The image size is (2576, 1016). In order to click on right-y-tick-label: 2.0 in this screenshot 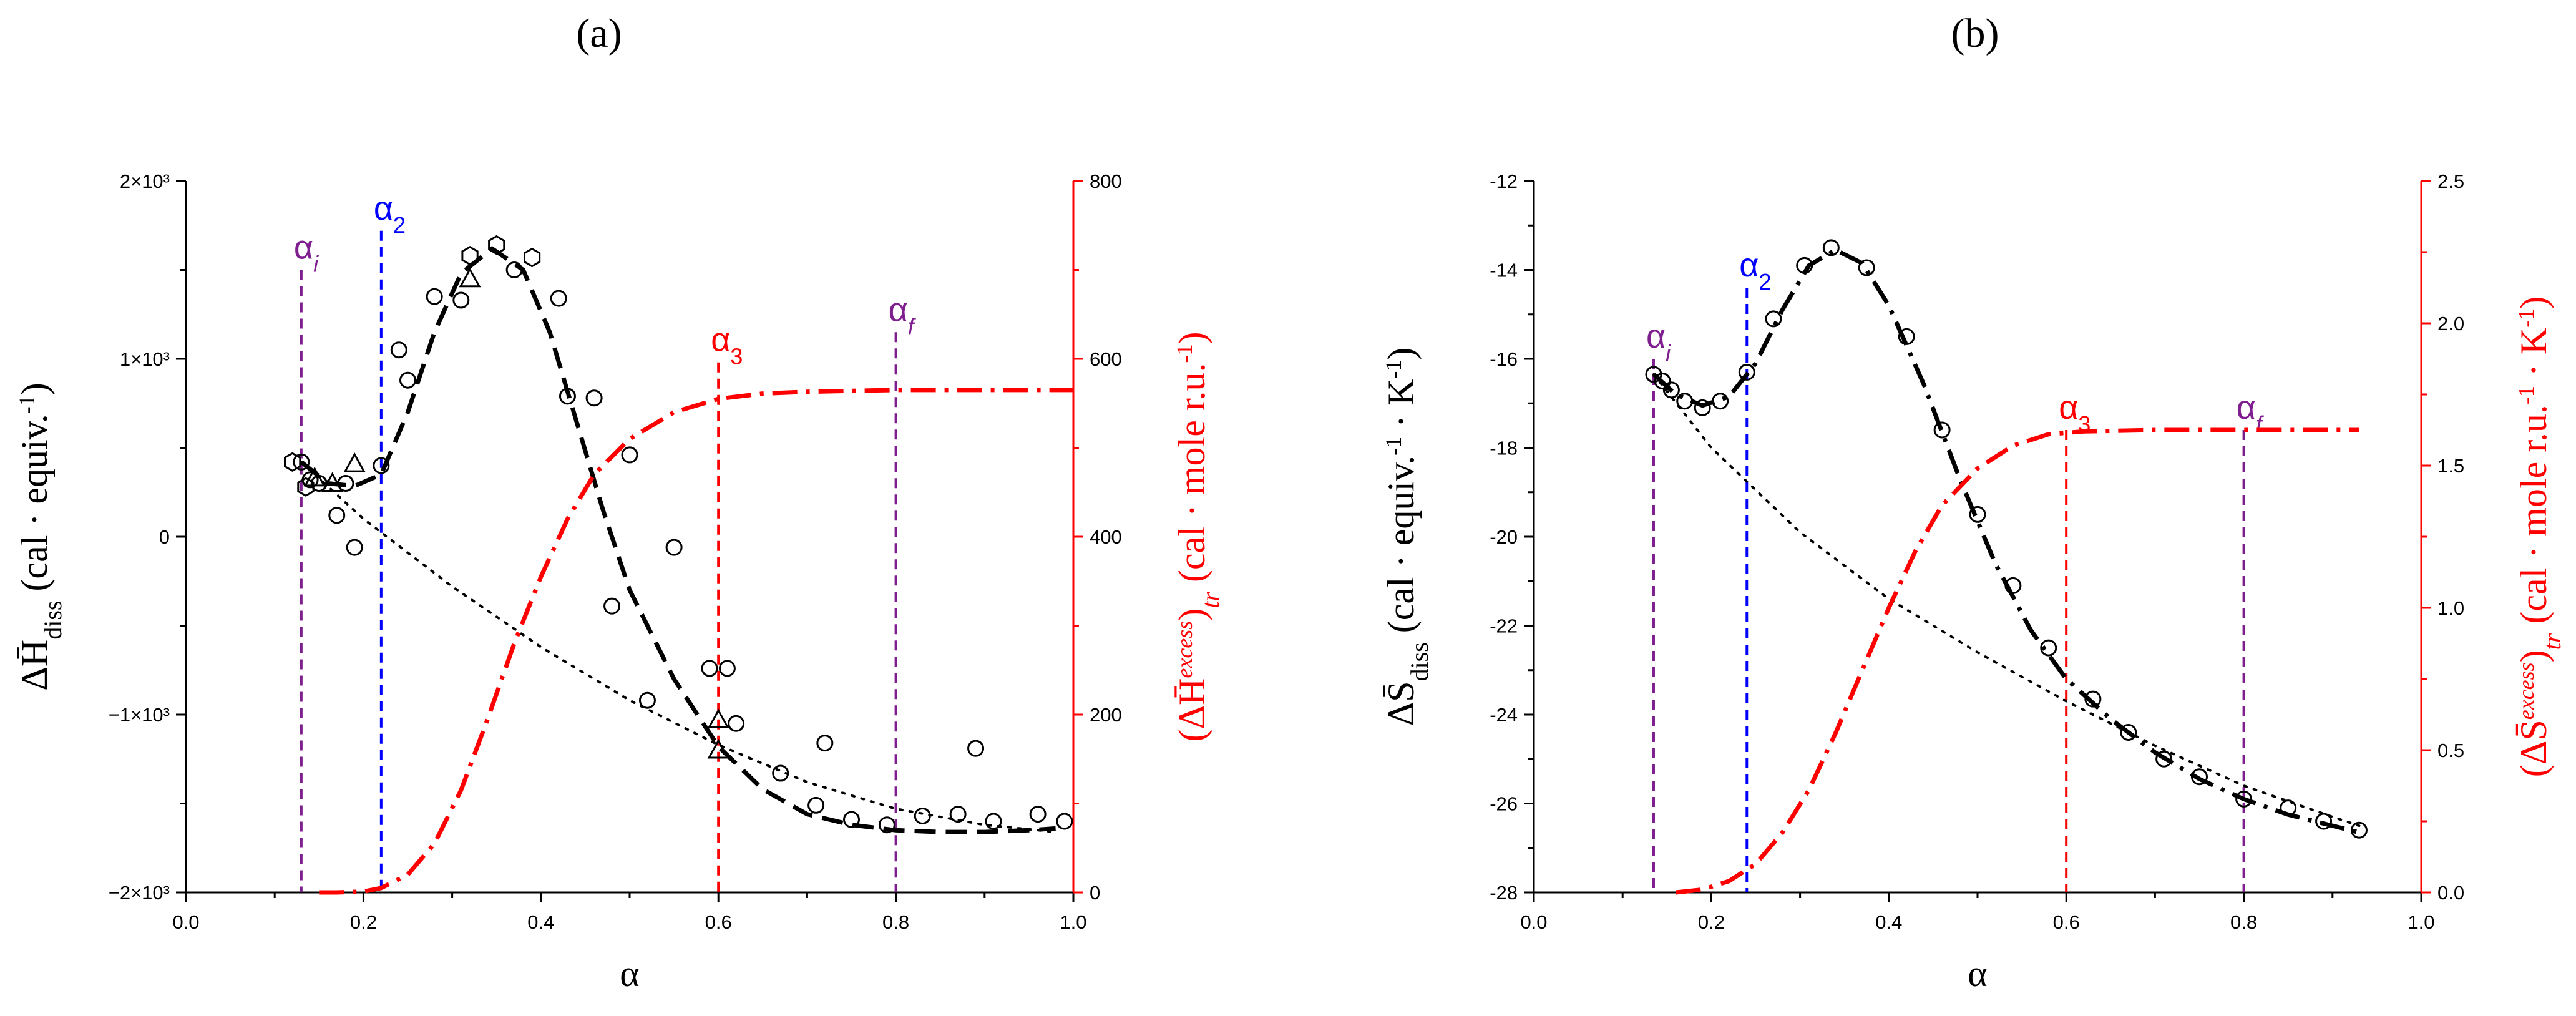, I will do `click(2450, 324)`.